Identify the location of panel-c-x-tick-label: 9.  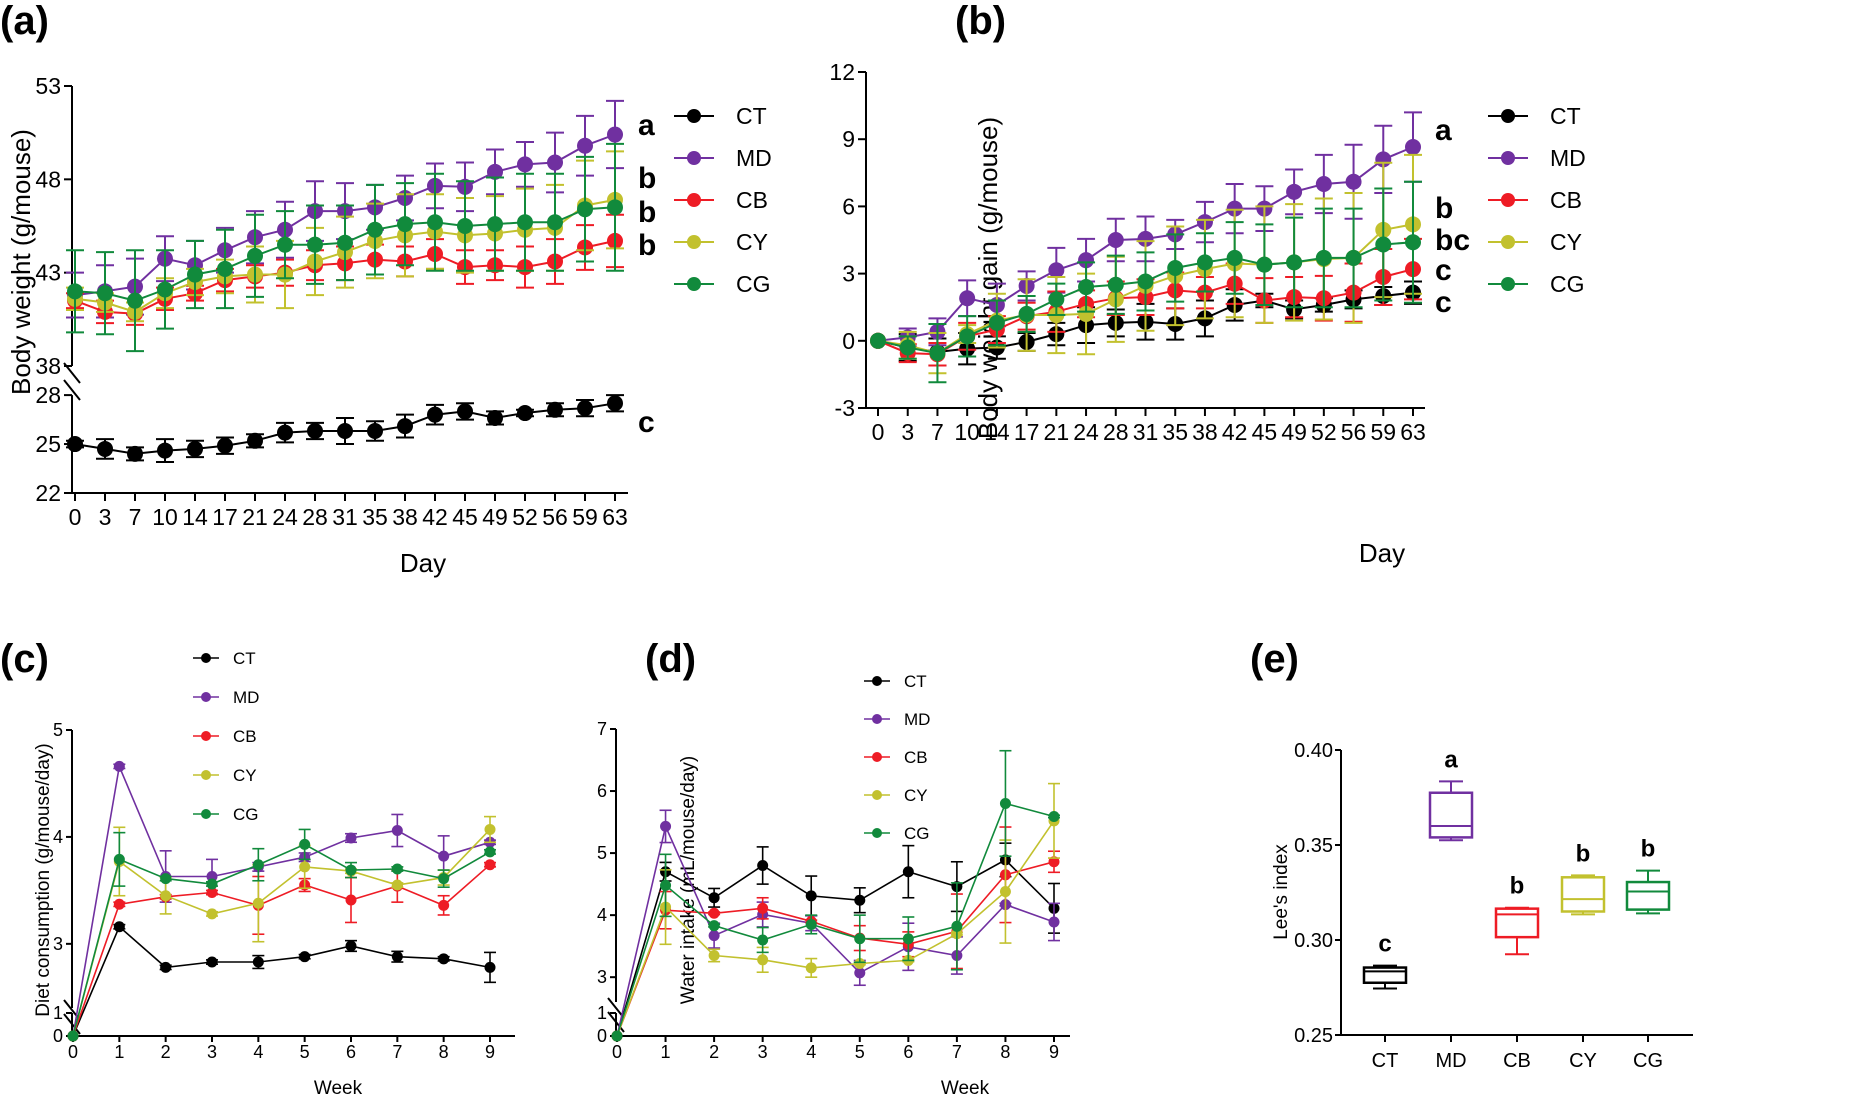
(490, 1052).